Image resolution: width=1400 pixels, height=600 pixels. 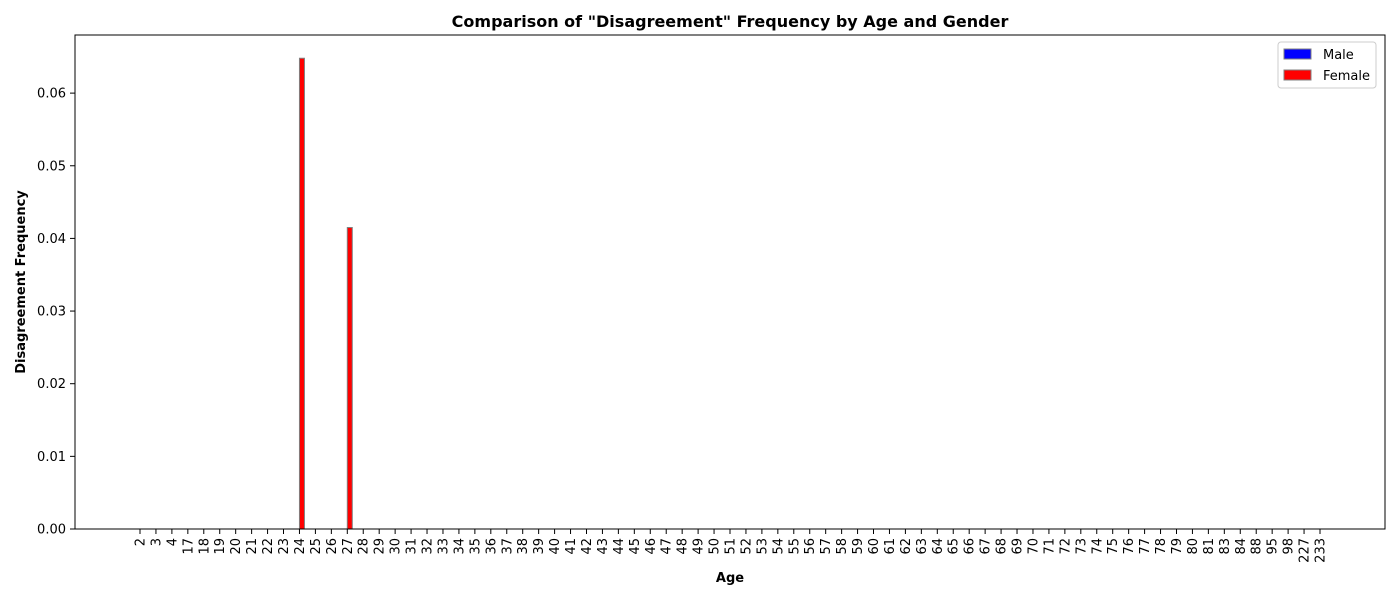 I want to click on x-tick-label: 61, so click(x=890, y=546).